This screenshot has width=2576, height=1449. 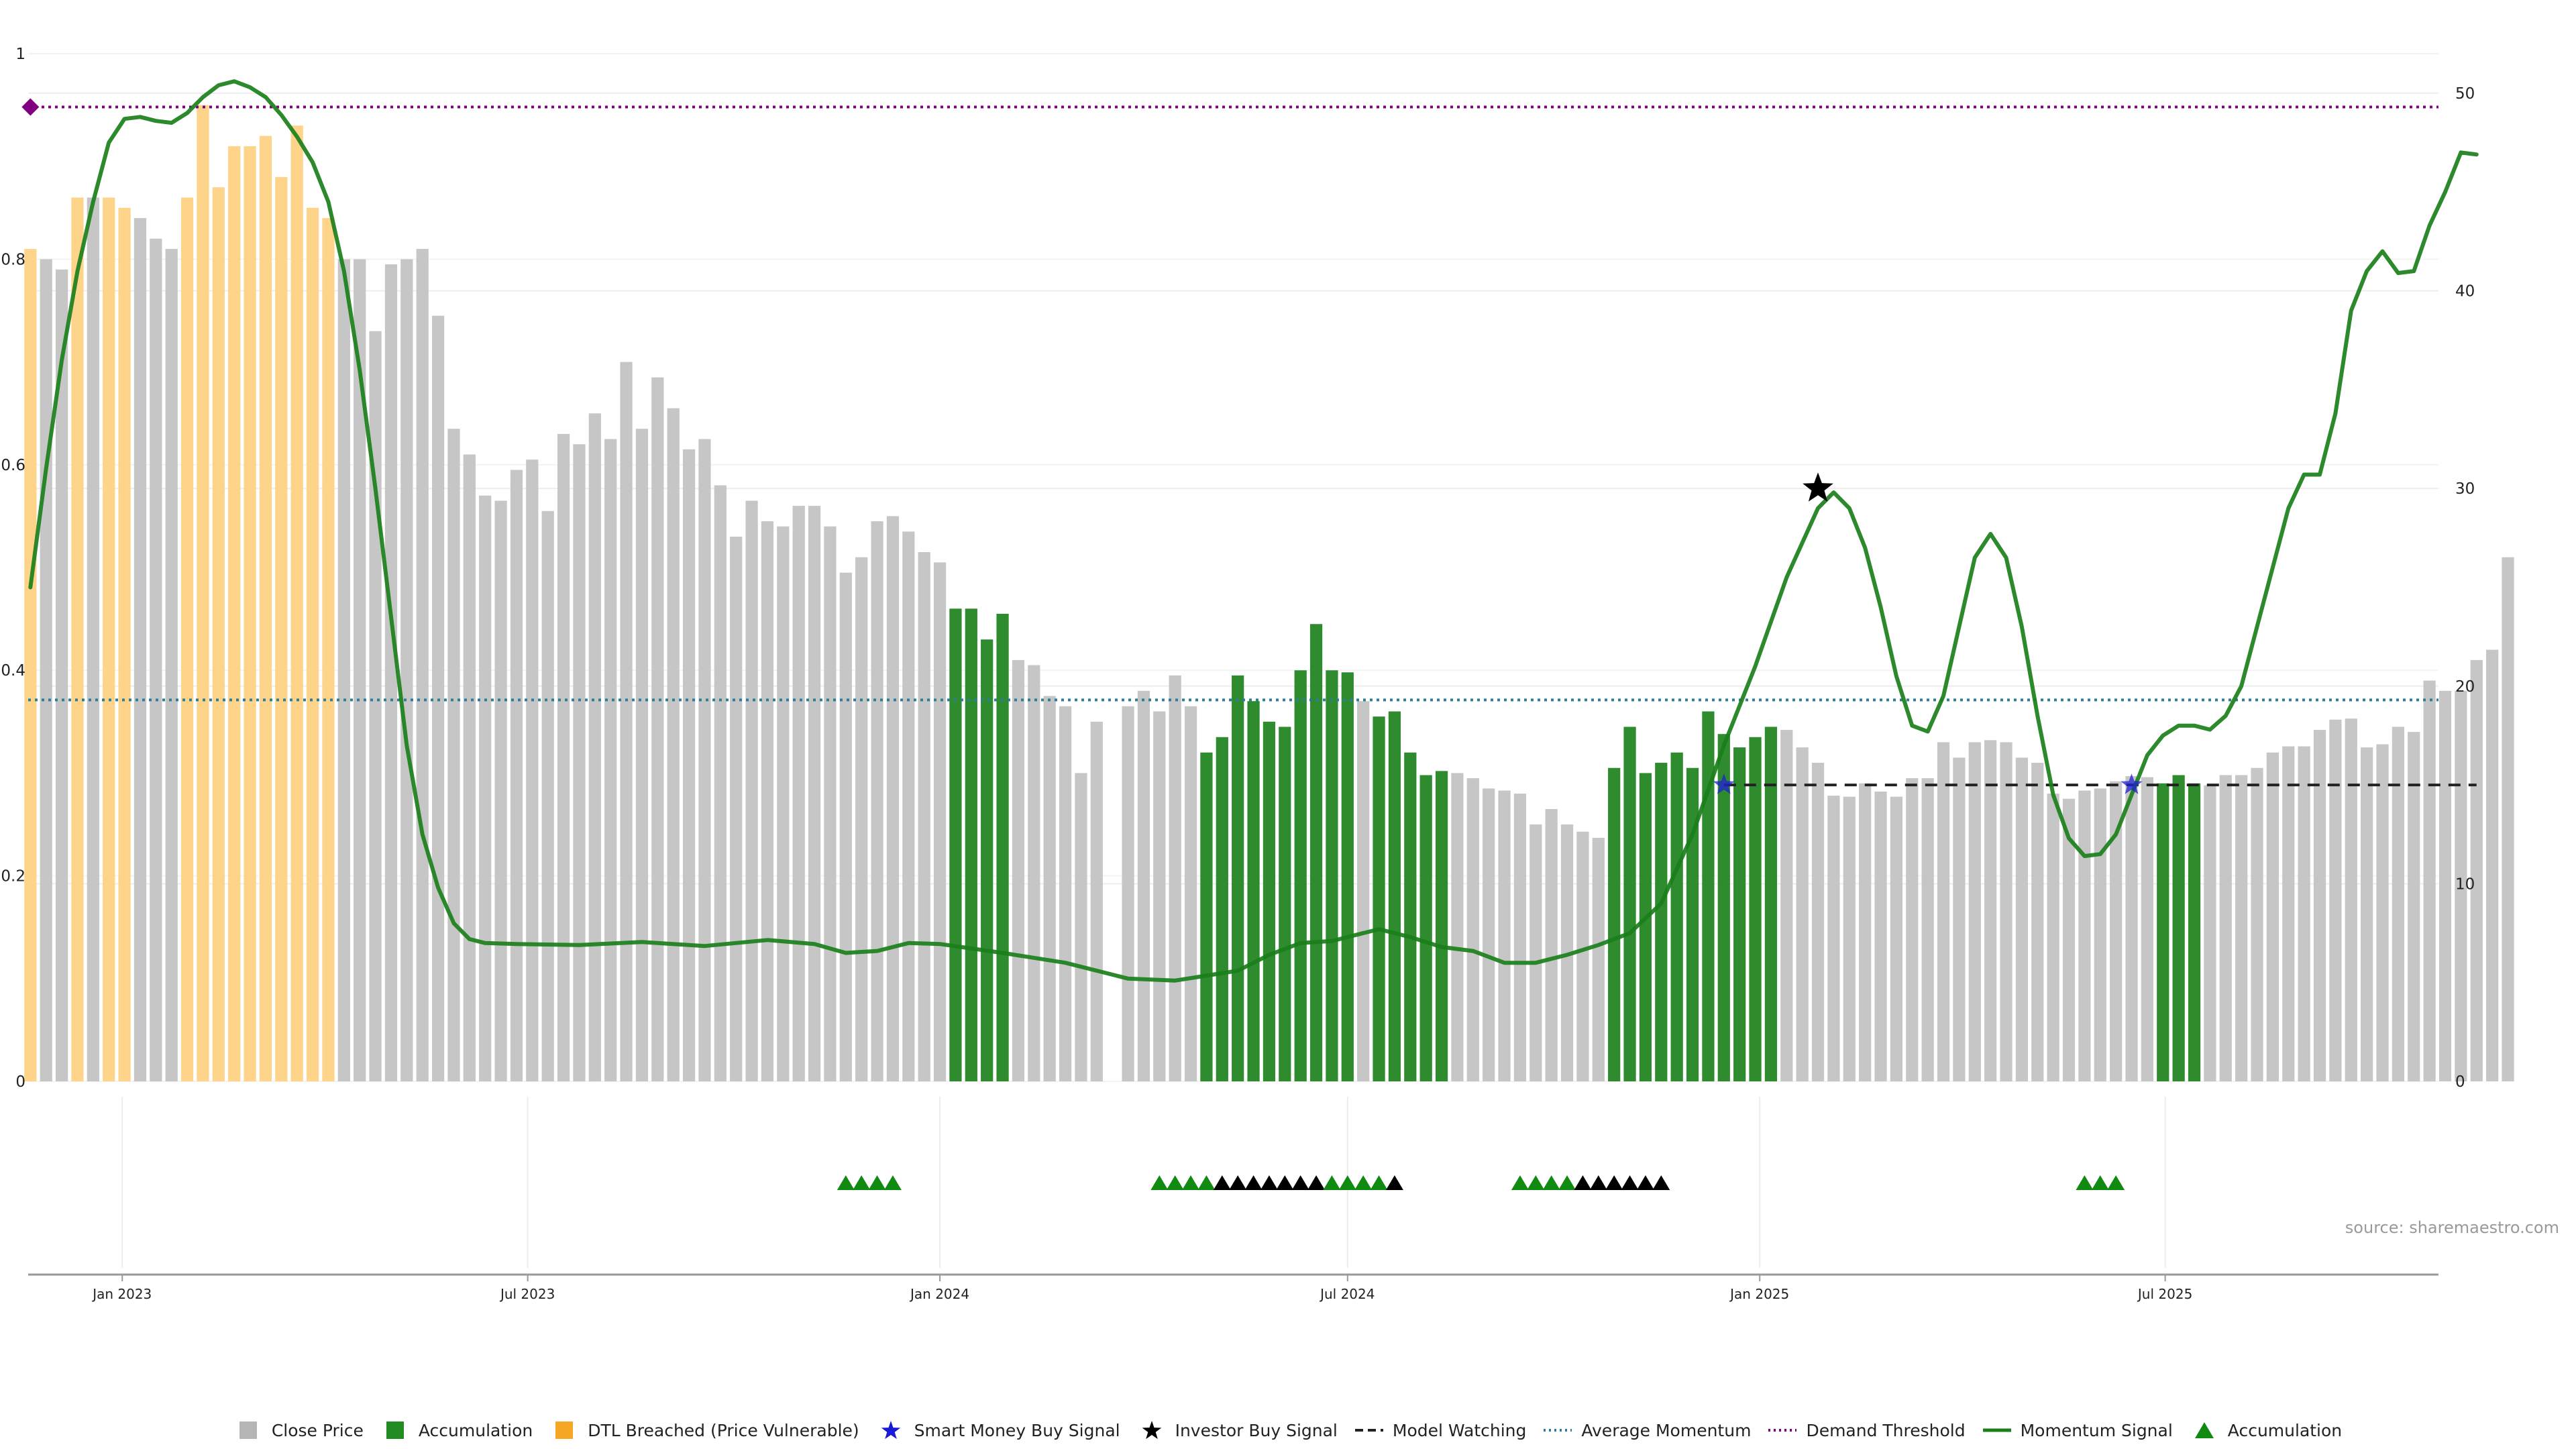 I want to click on legend-item: Accumulation, so click(x=2266, y=1430).